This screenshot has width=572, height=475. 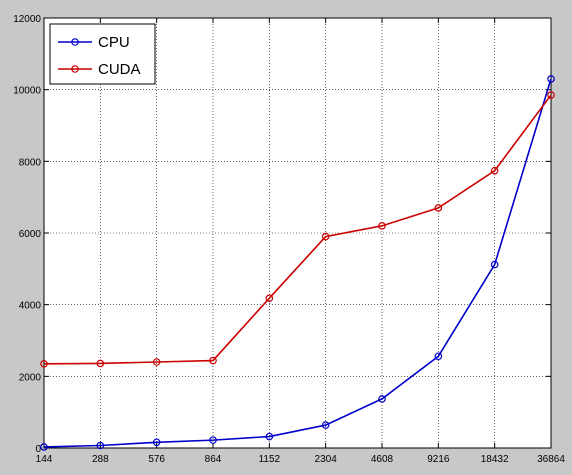 What do you see at coordinates (156, 459) in the screenshot?
I see `x-tick-label: 576` at bounding box center [156, 459].